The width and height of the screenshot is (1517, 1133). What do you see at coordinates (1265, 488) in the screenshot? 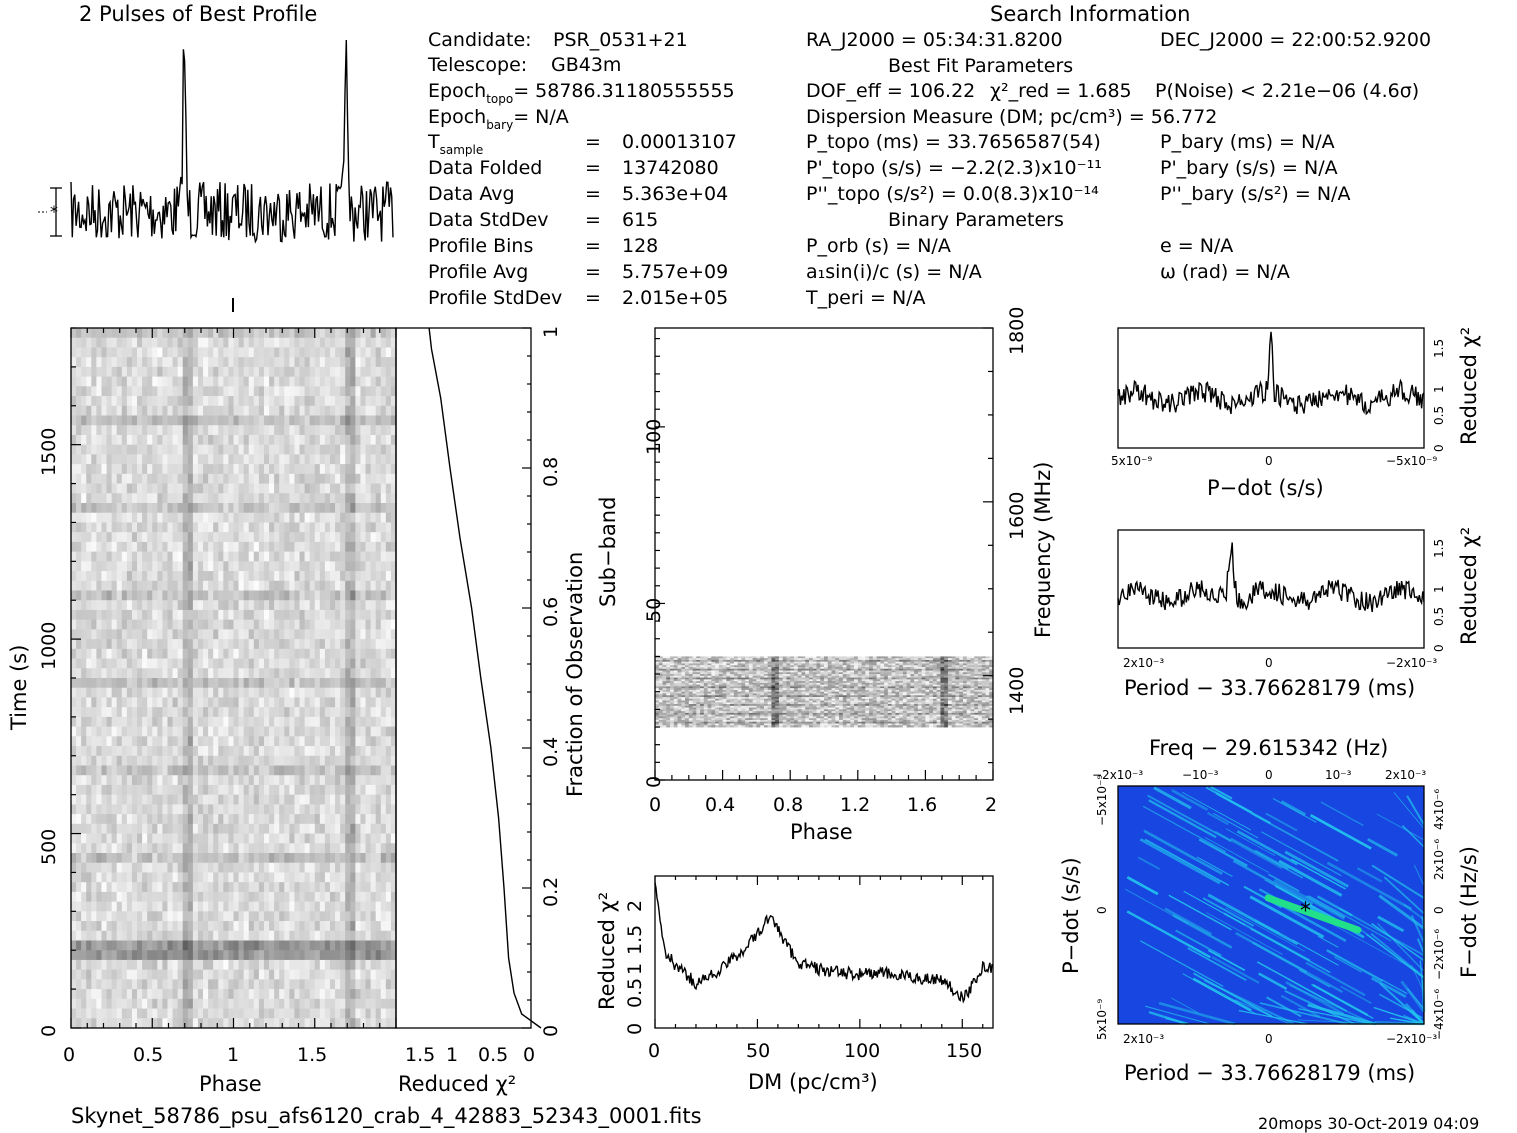
I see `pd-xlabel: P−dot (s/s)` at bounding box center [1265, 488].